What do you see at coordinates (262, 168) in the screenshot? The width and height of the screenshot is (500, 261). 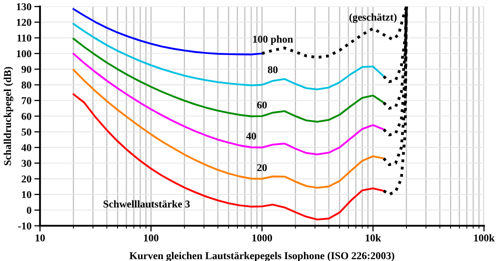 I see `annotation: 20` at bounding box center [262, 168].